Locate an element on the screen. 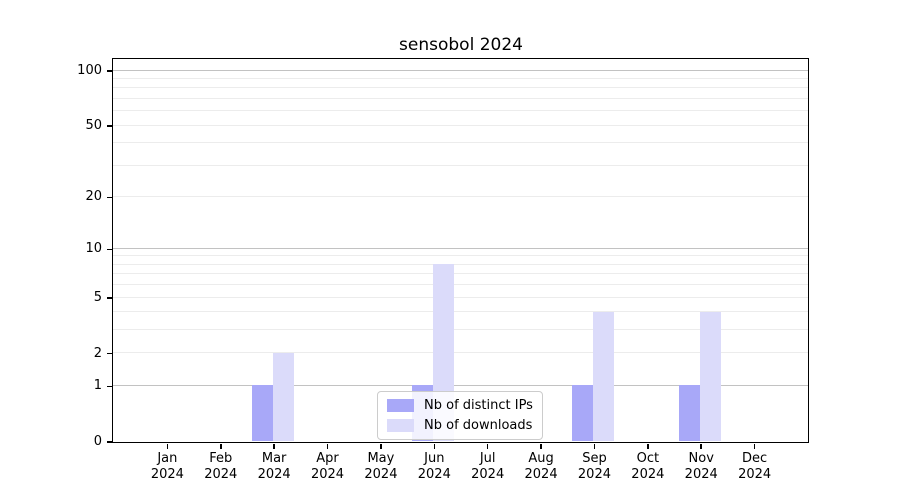  x-tick-label: Oct 2024 is located at coordinates (648, 467).